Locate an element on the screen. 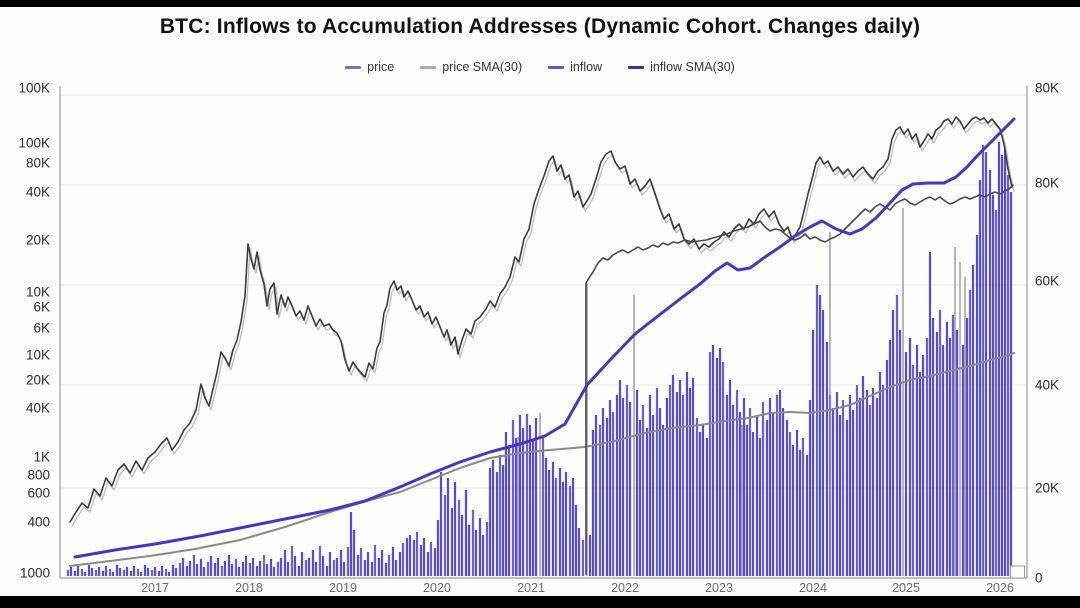 The height and width of the screenshot is (608, 1080). legend-item-price-sma-30-: price SMA(30) is located at coordinates (471, 67).